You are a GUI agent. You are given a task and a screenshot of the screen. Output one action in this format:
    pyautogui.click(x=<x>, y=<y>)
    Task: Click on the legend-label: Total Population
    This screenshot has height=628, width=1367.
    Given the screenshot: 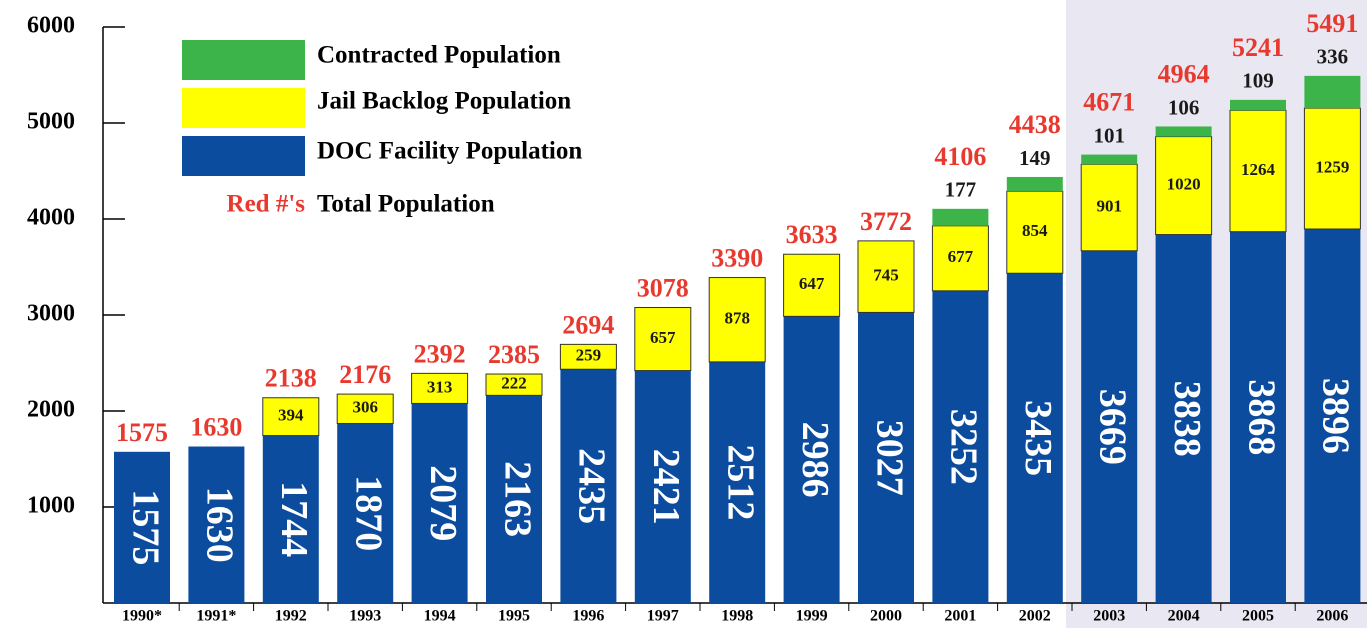 What is the action you would take?
    pyautogui.click(x=406, y=204)
    